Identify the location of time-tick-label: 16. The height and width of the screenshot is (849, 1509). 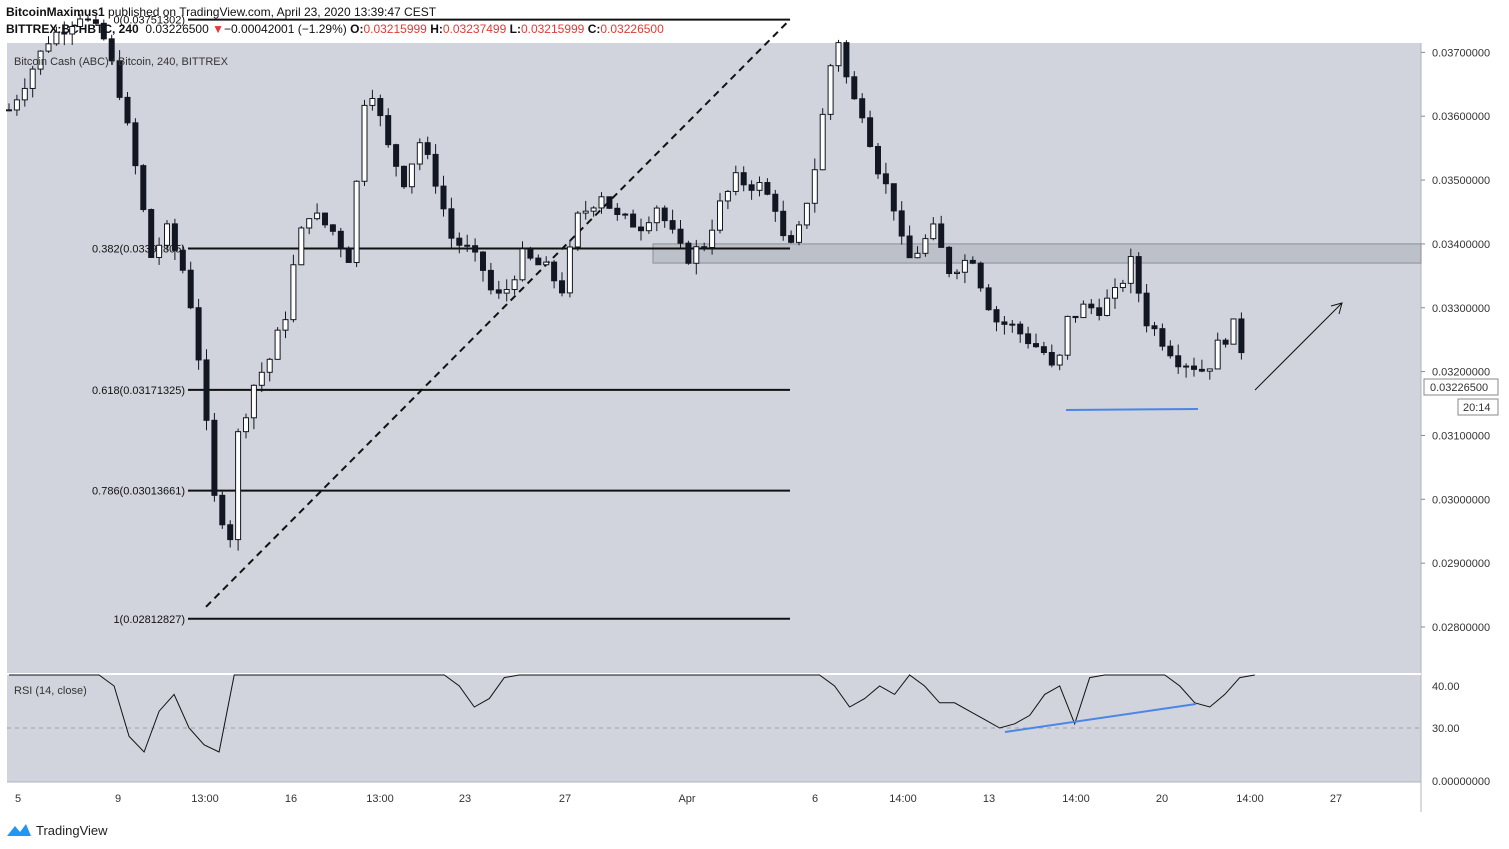
(291, 799).